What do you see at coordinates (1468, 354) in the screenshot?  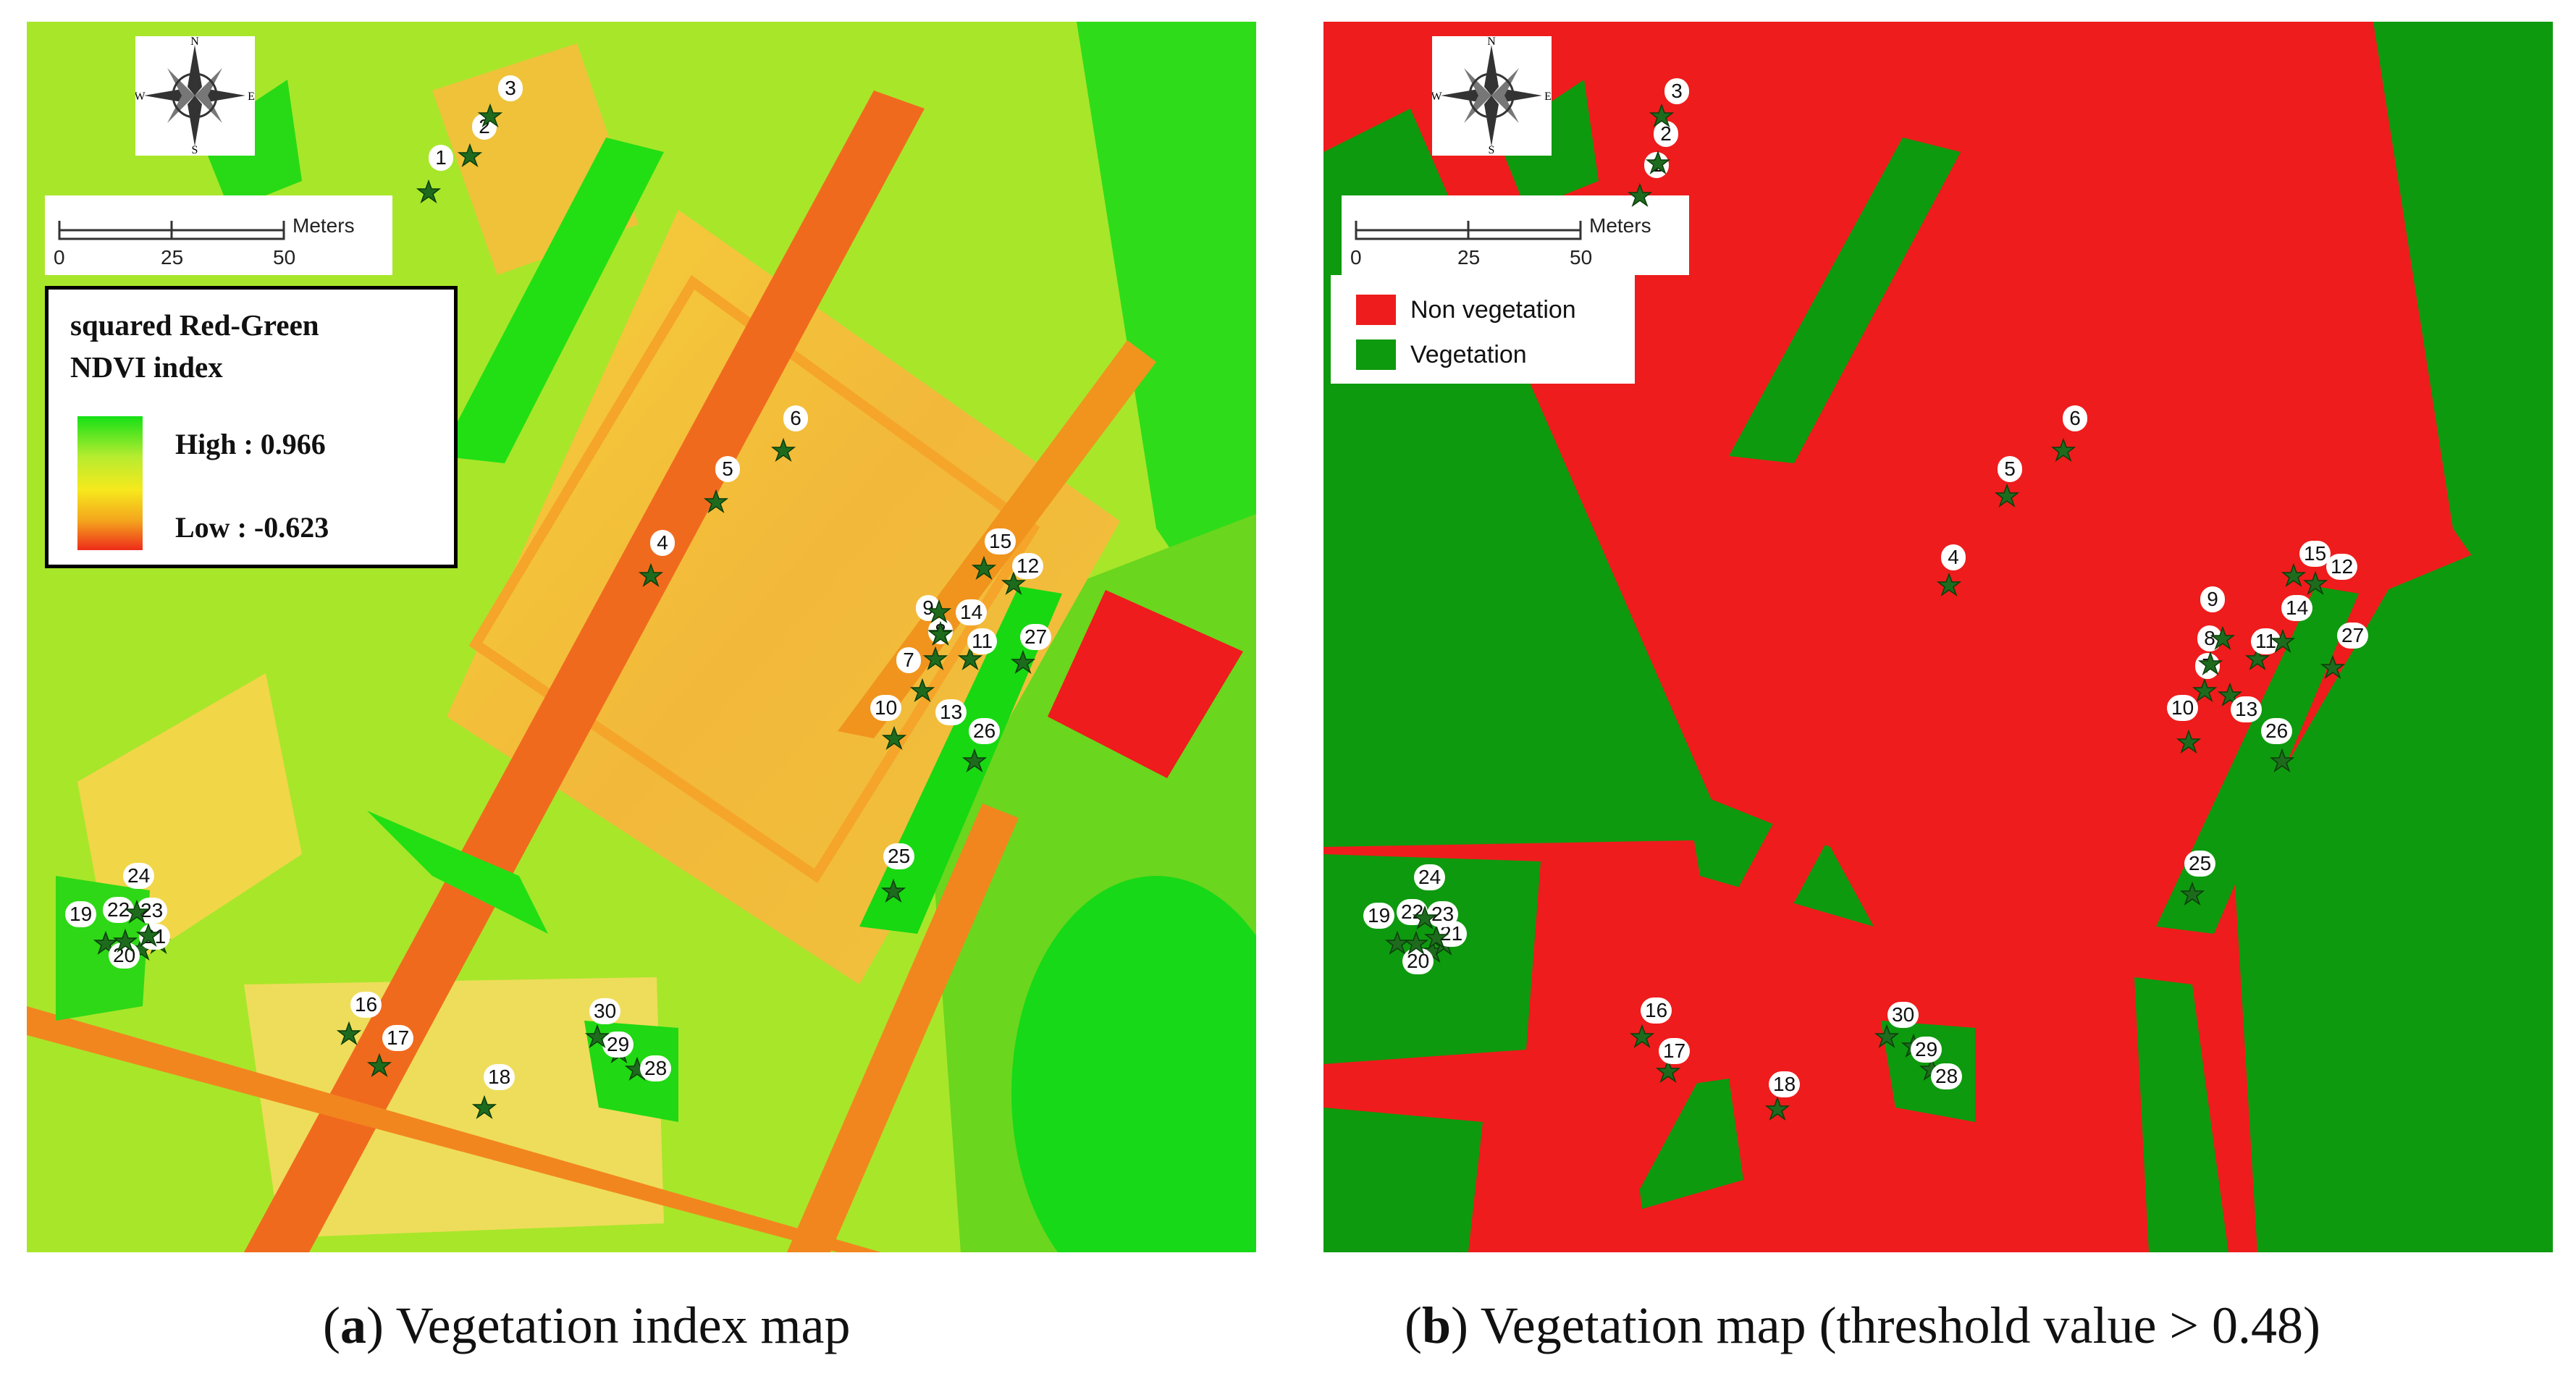 I see `legend-label-vegetation: Vegetation` at bounding box center [1468, 354].